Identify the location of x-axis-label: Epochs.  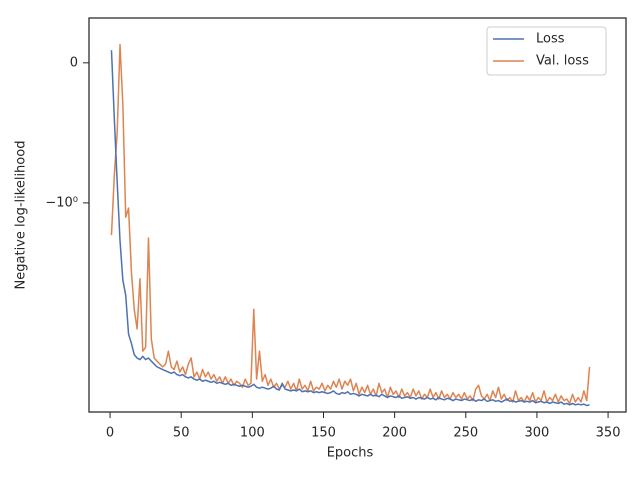
(350, 453).